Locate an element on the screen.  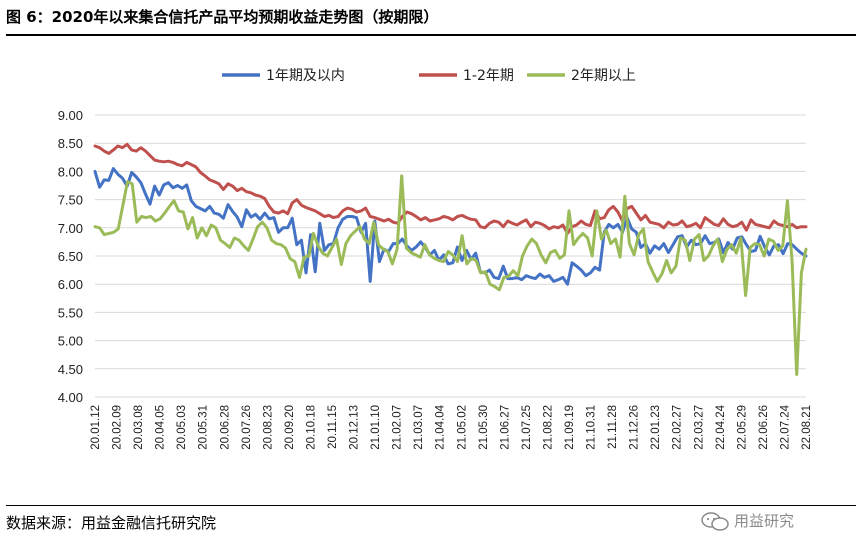
x-tick-label: 21.01.10 is located at coordinates (376, 427).